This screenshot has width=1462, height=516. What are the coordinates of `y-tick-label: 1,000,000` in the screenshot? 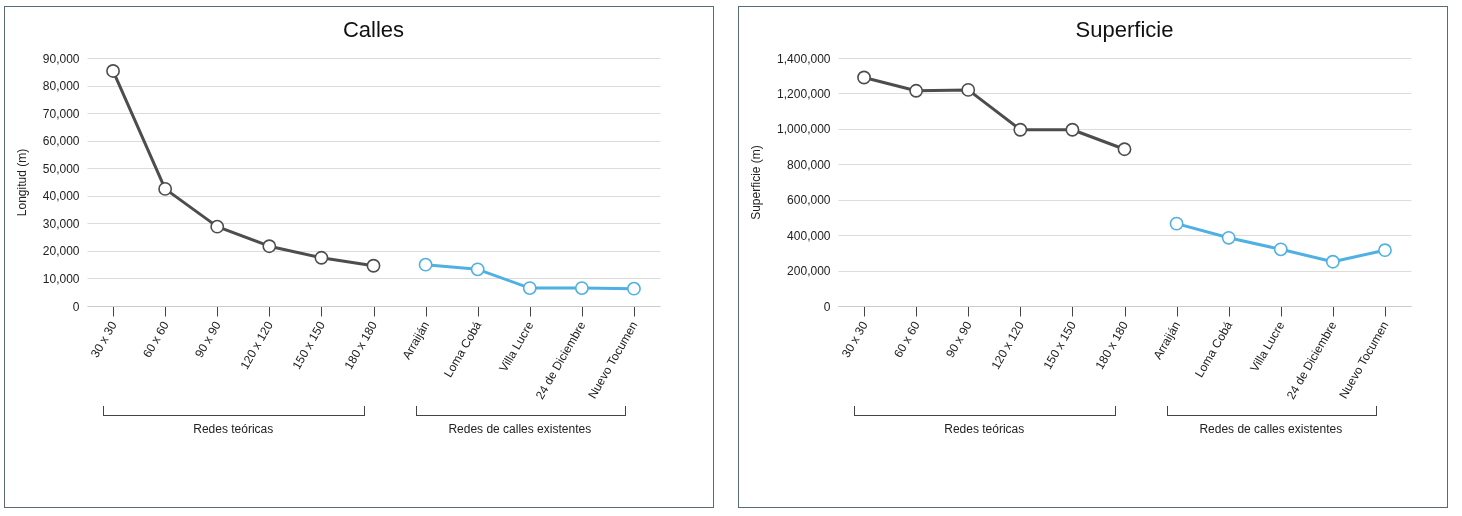 It's located at (804, 129).